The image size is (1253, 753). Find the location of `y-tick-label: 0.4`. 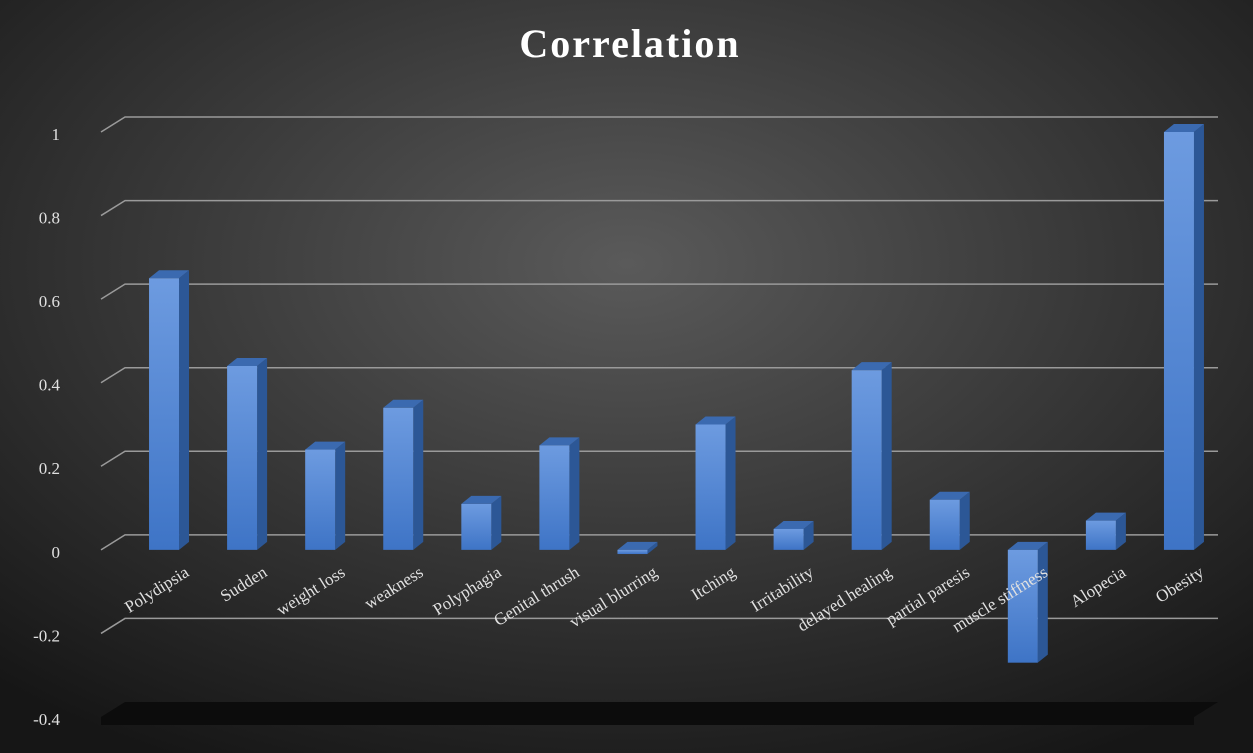

y-tick-label: 0.4 is located at coordinates (50, 385).